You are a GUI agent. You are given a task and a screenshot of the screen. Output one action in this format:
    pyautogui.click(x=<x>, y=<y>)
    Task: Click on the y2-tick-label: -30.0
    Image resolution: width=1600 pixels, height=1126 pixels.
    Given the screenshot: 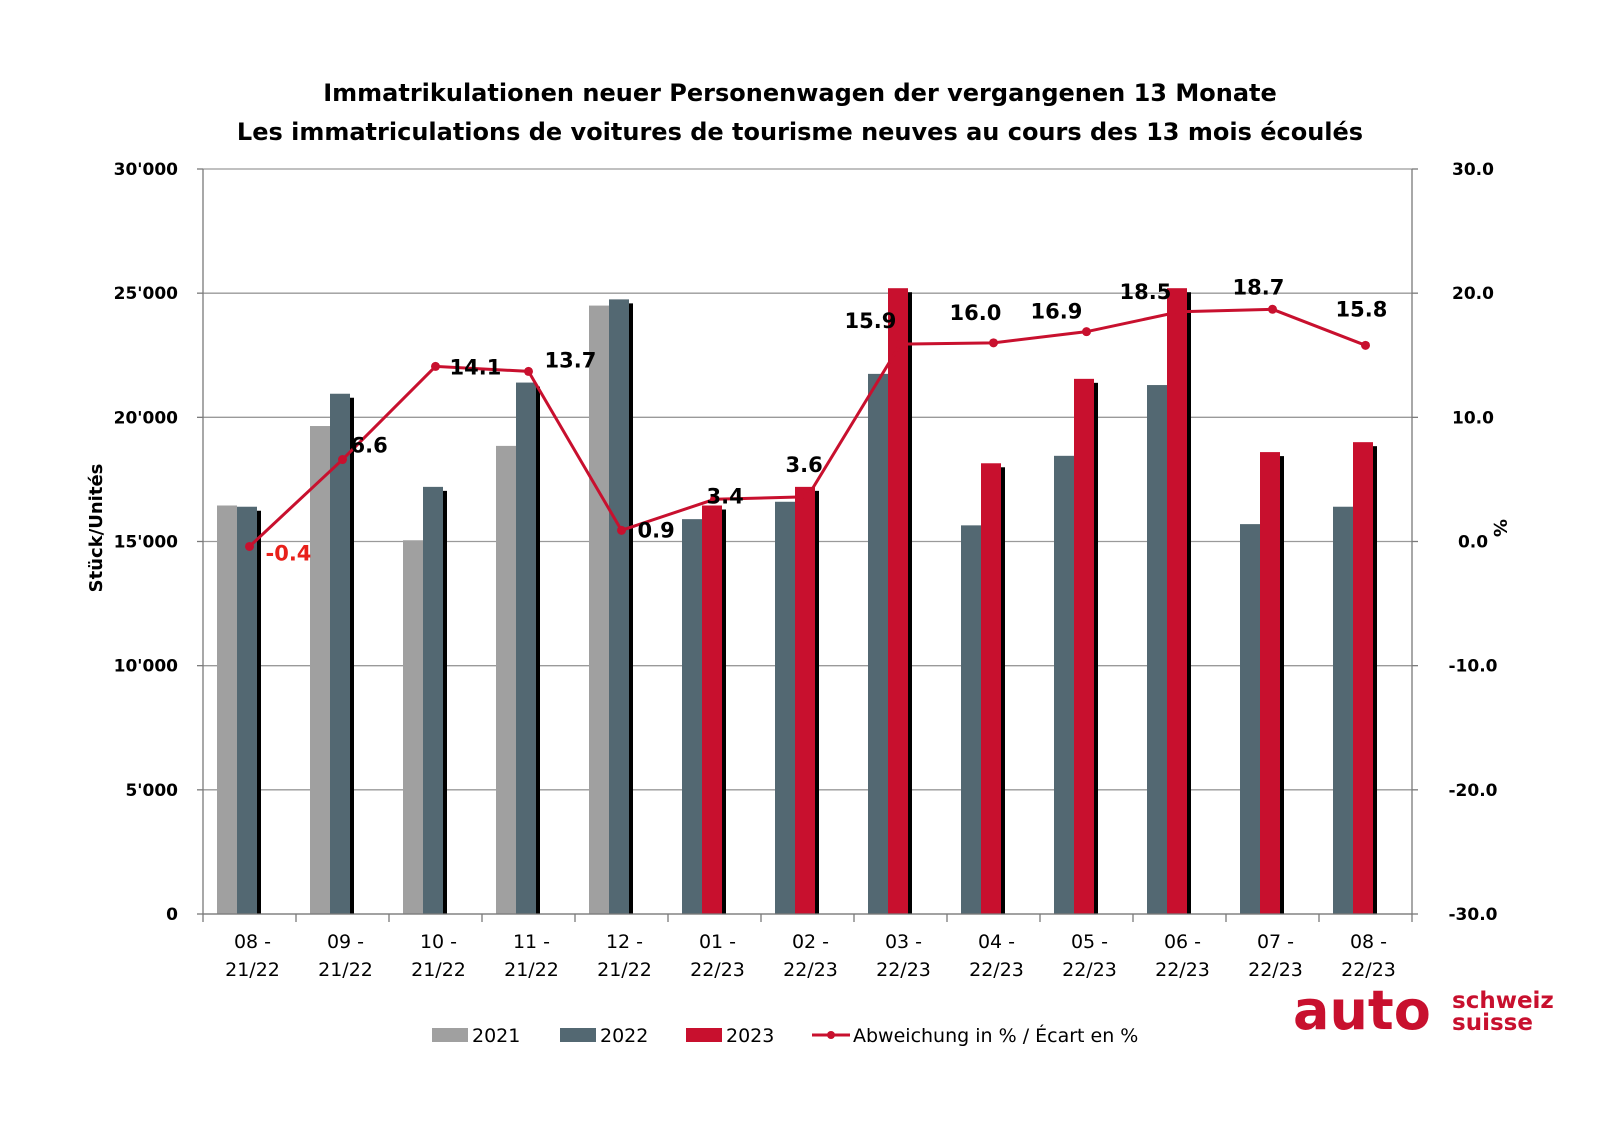 What is the action you would take?
    pyautogui.click(x=1473, y=915)
    